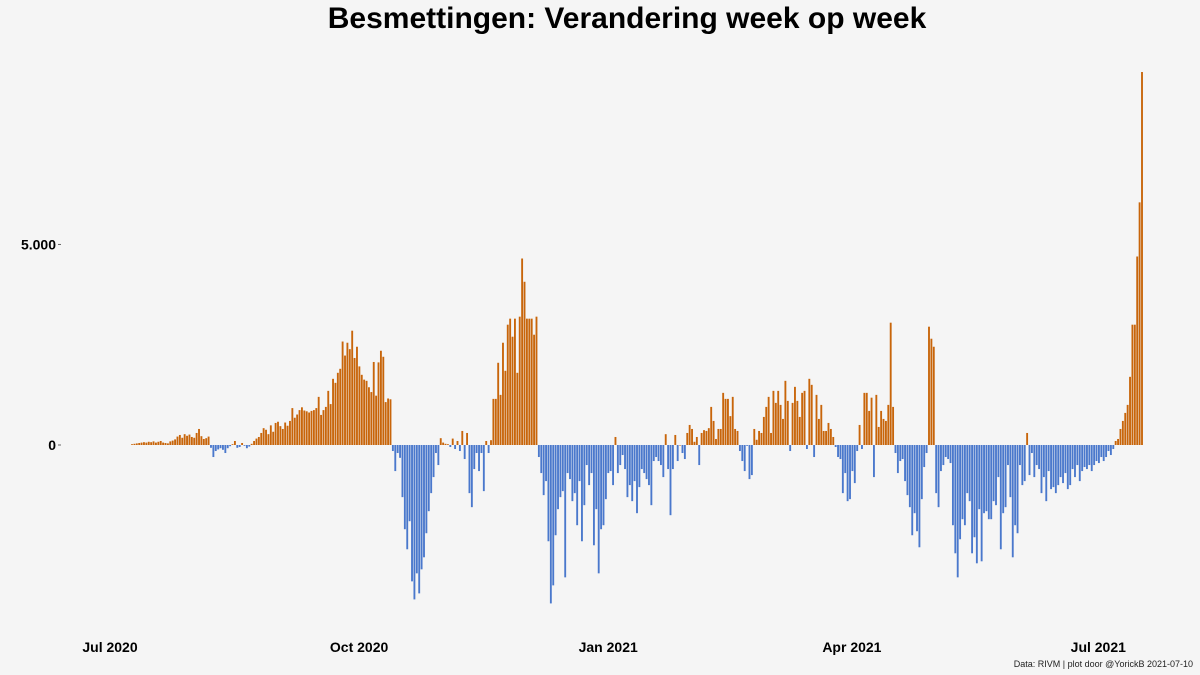 The image size is (1200, 675). I want to click on x-tick-label: Oct 2020, so click(359, 647).